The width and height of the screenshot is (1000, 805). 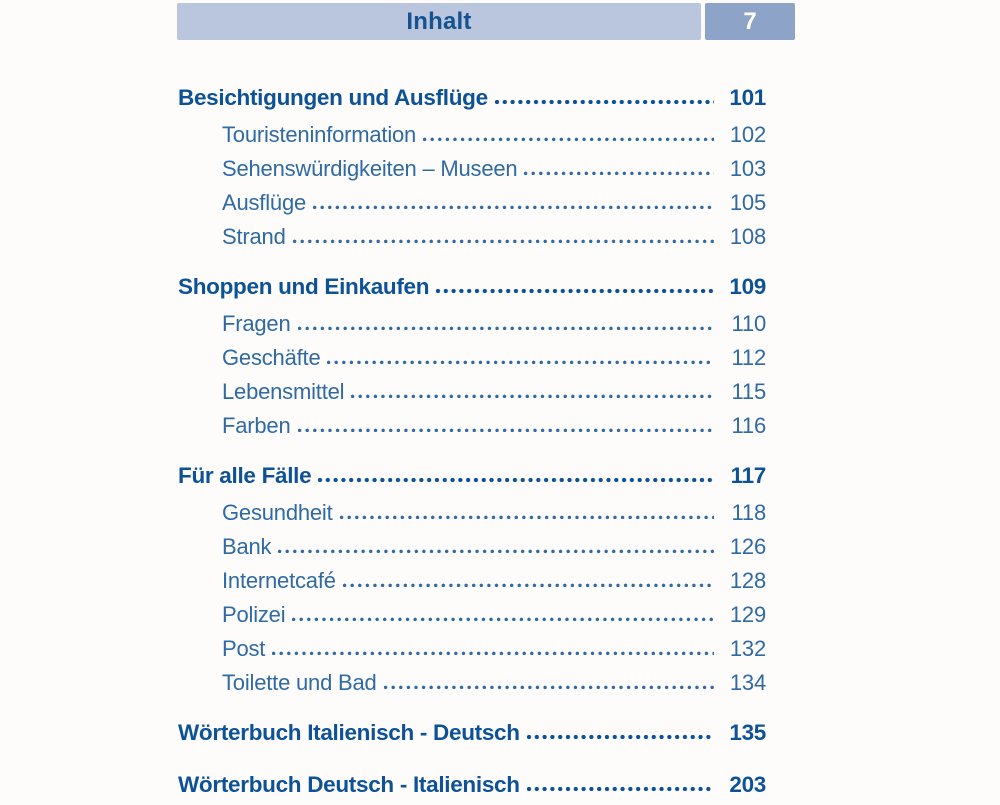 What do you see at coordinates (472, 581) in the screenshot?
I see `toc-item: Internetcafé 128` at bounding box center [472, 581].